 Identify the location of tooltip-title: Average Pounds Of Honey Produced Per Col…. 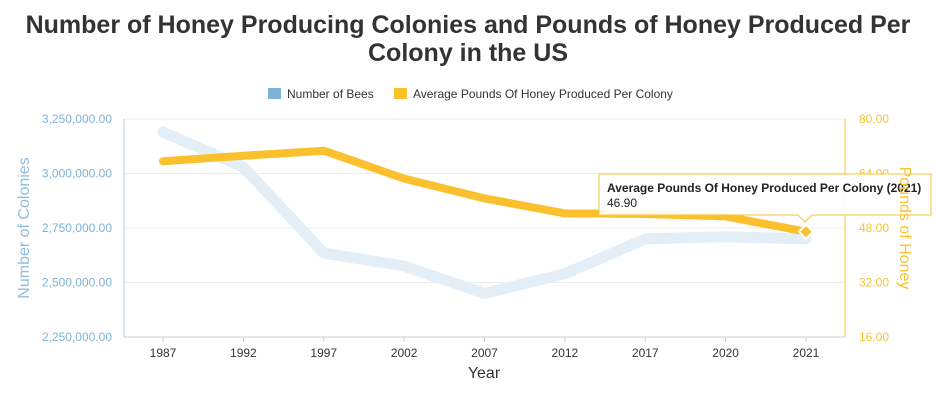
(764, 188).